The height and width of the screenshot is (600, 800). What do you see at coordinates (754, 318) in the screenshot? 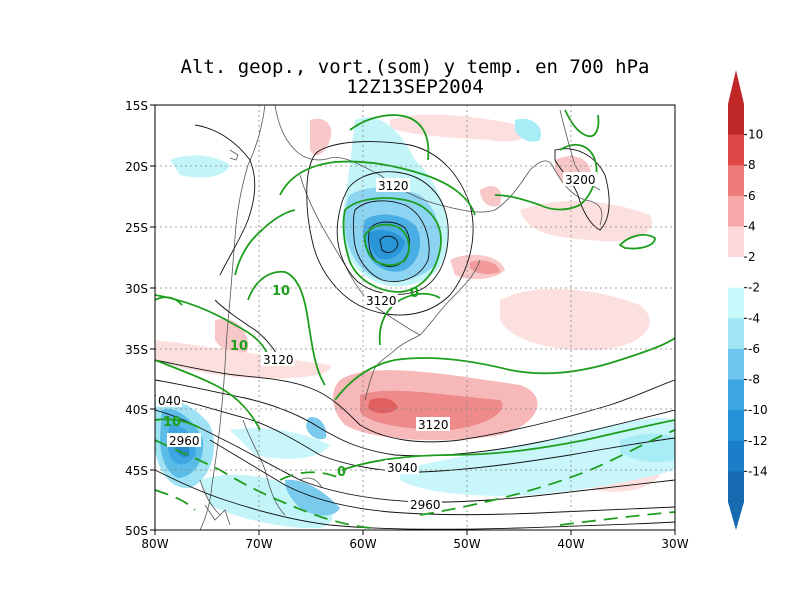
I see `colorbar-label: -4` at bounding box center [754, 318].